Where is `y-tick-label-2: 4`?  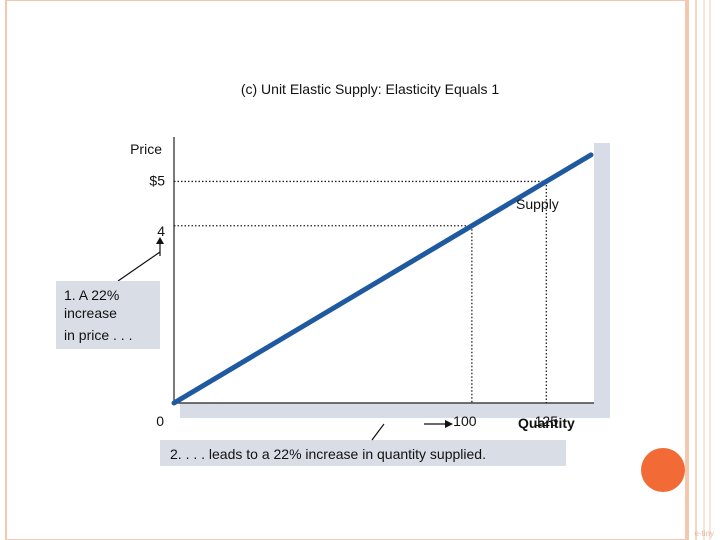
y-tick-label-2: 4 is located at coordinates (161, 231).